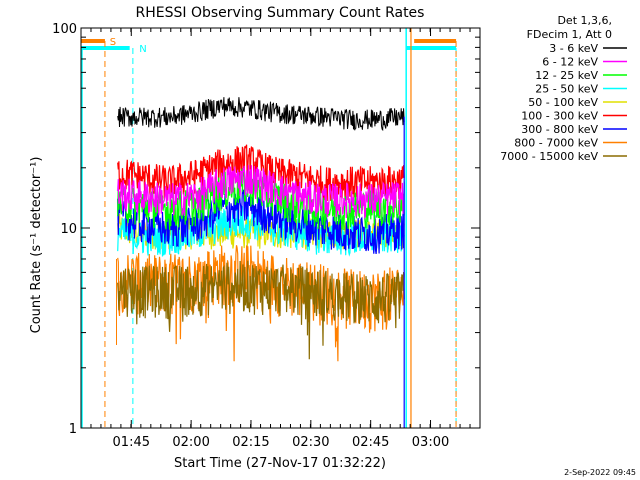 The height and width of the screenshot is (480, 640). I want to click on x-axis-label: Start Time (27-Nov-17 01:32:22), so click(280, 463).